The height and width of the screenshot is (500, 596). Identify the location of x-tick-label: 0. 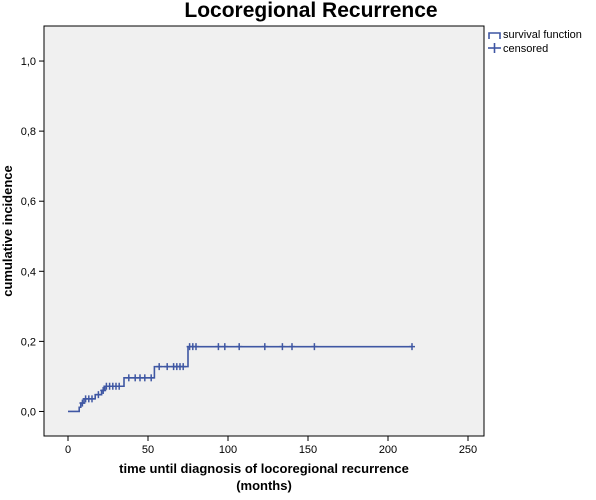
(68, 450).